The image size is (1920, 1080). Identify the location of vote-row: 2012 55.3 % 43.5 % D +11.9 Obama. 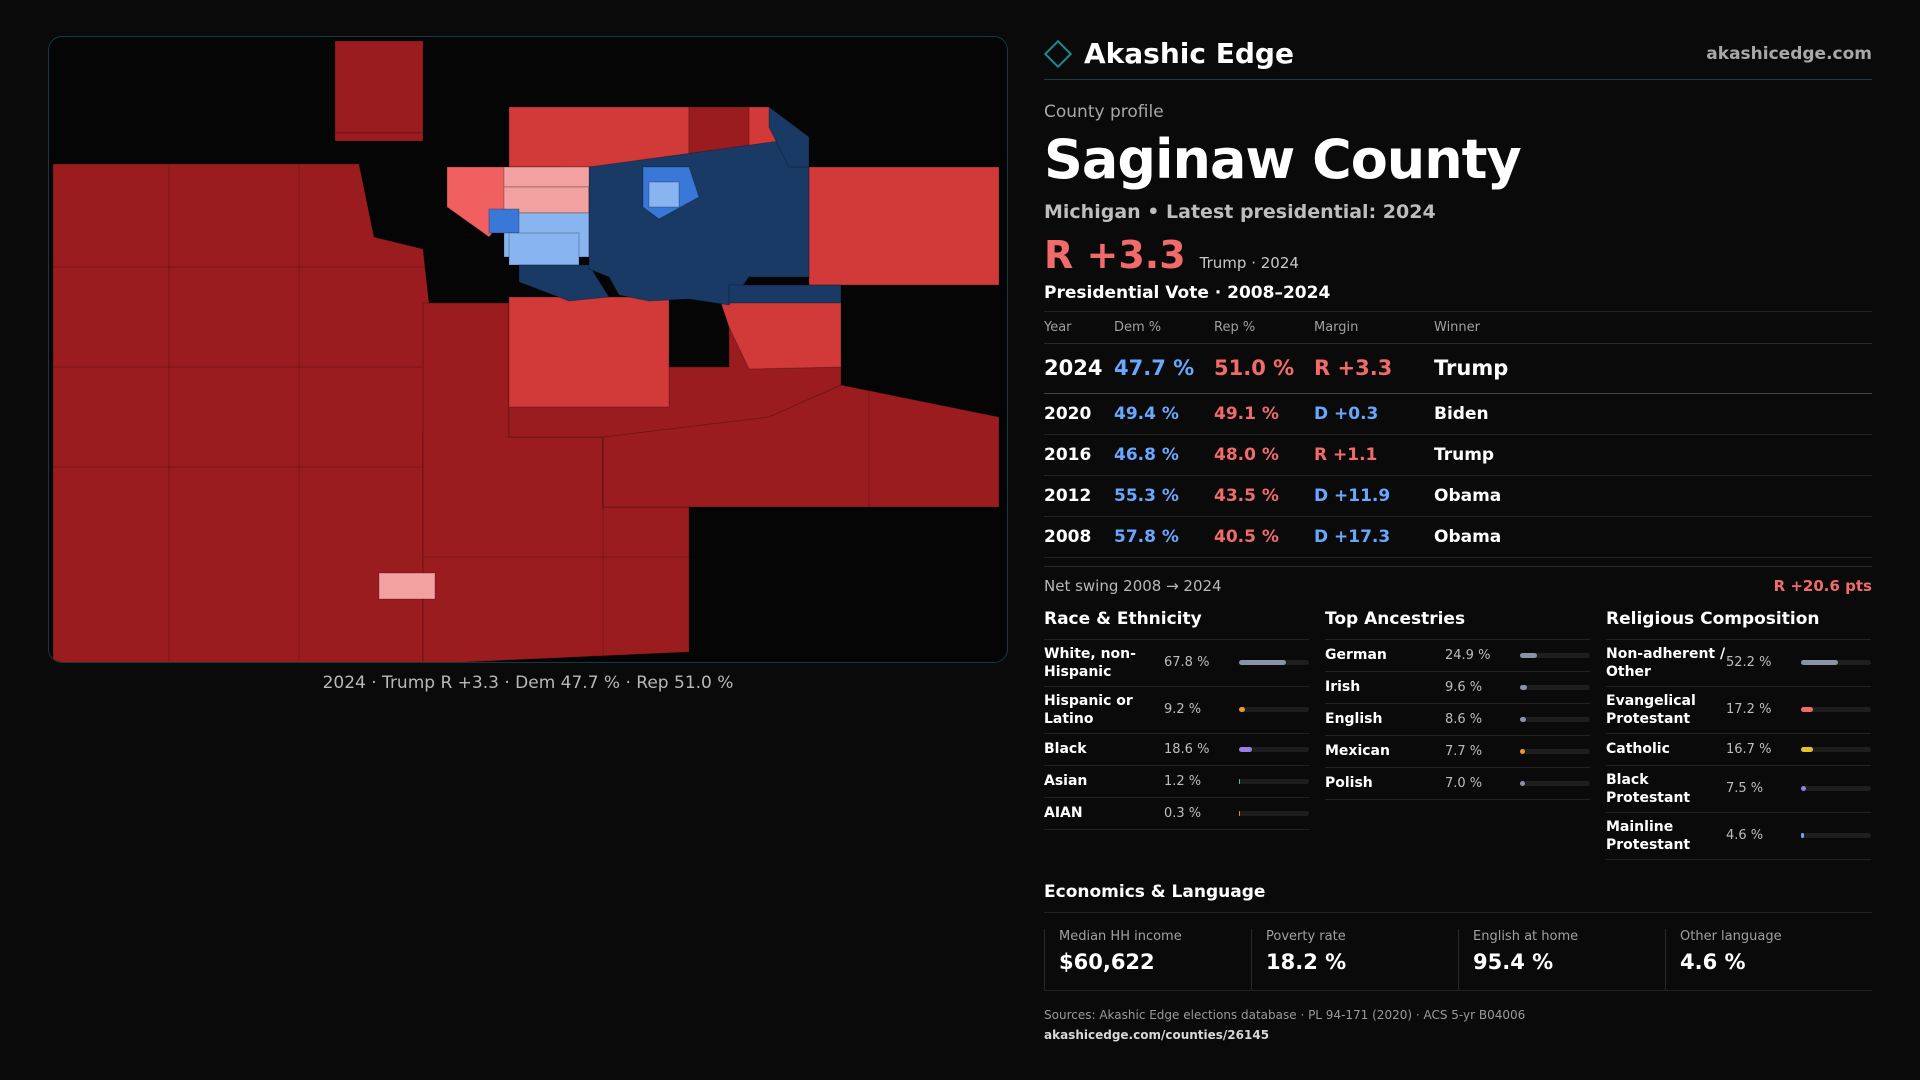
(1458, 496).